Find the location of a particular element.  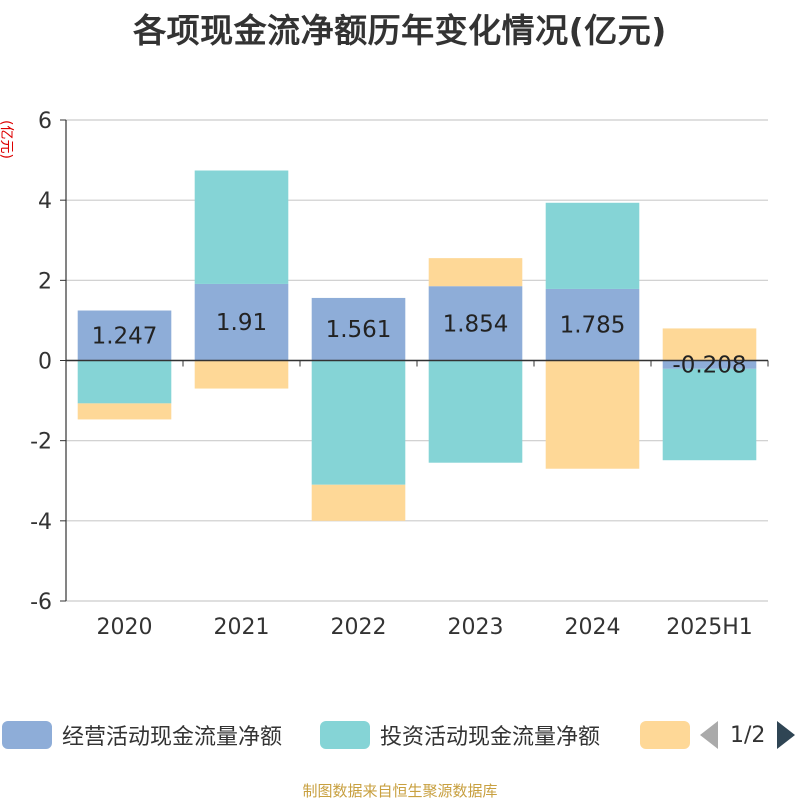

legend-label-investing: 投资活动现金流量净额 is located at coordinates (490, 737).